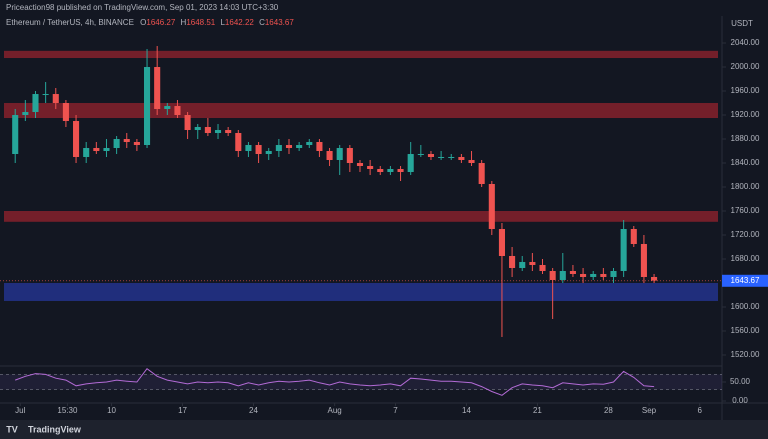 This screenshot has height=439, width=768. What do you see at coordinates (745, 162) in the screenshot?
I see `y-tick-label: 1840.00` at bounding box center [745, 162].